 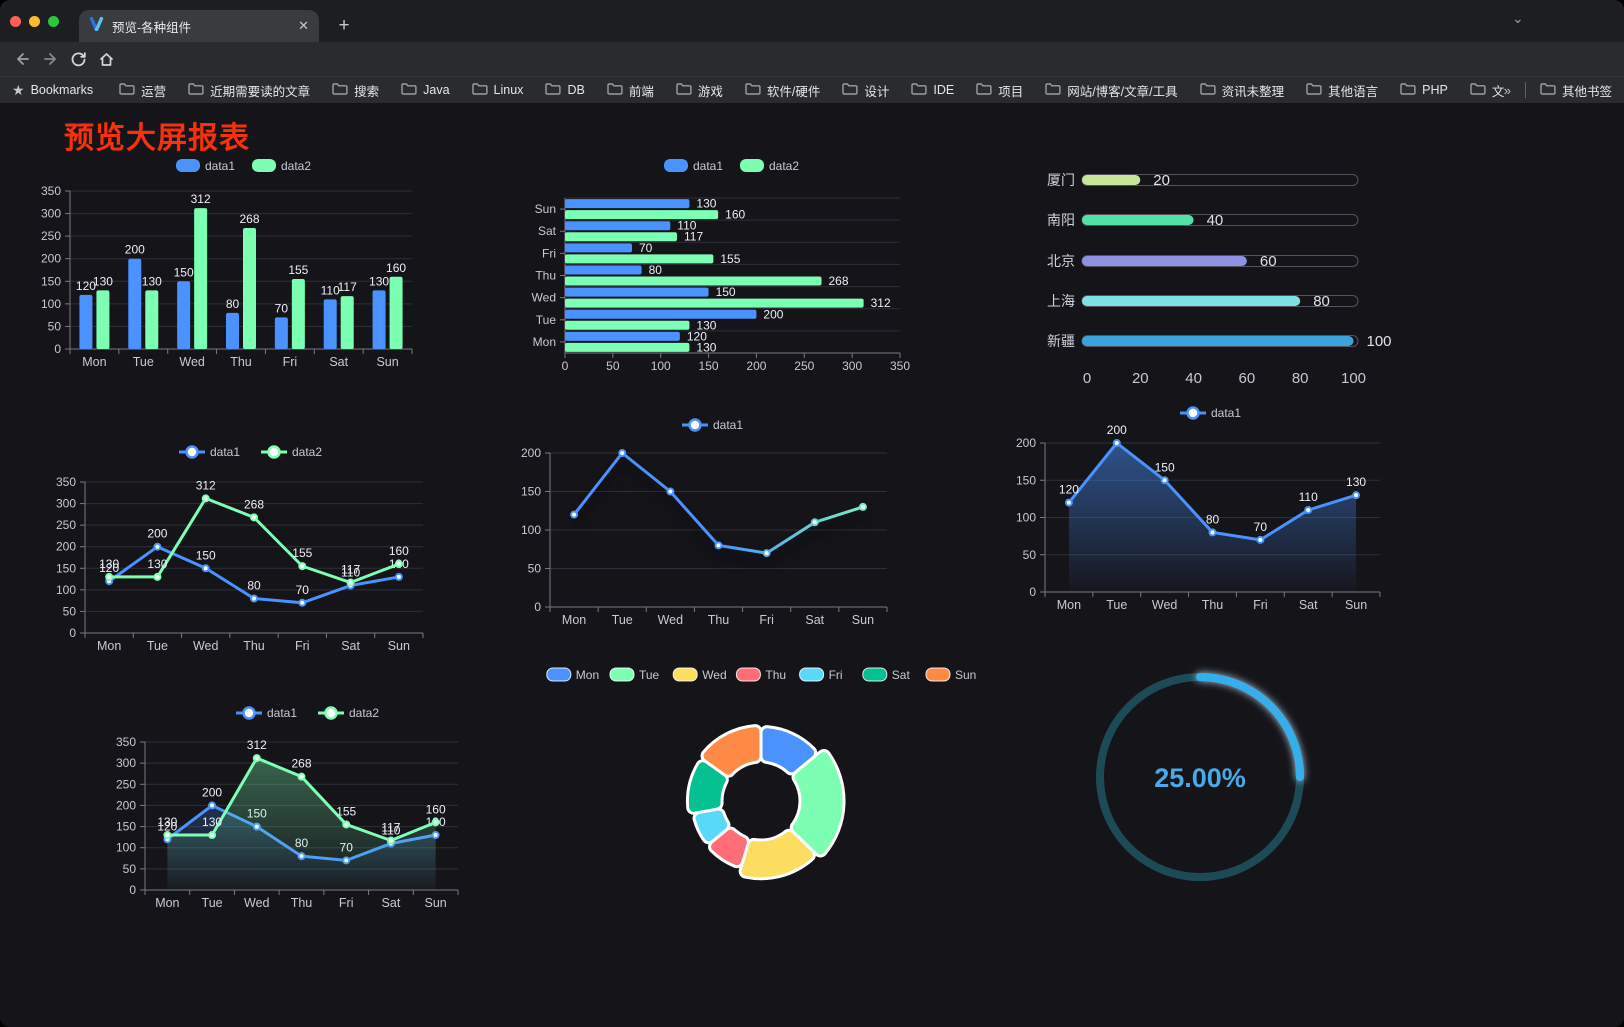 What do you see at coordinates (1200, 777) in the screenshot?
I see `chart-gauge: 25.00%` at bounding box center [1200, 777].